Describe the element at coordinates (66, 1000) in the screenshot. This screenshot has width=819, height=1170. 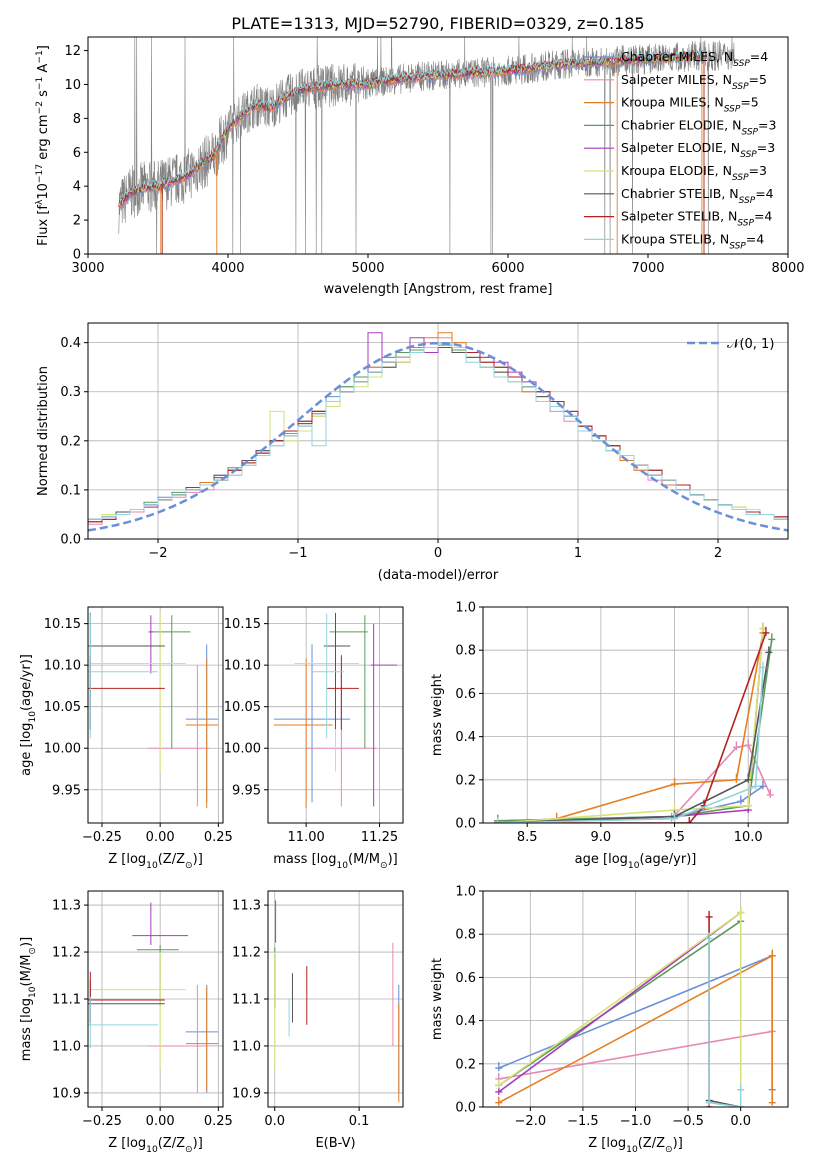
I see `y-tick-label: 11.1` at that location.